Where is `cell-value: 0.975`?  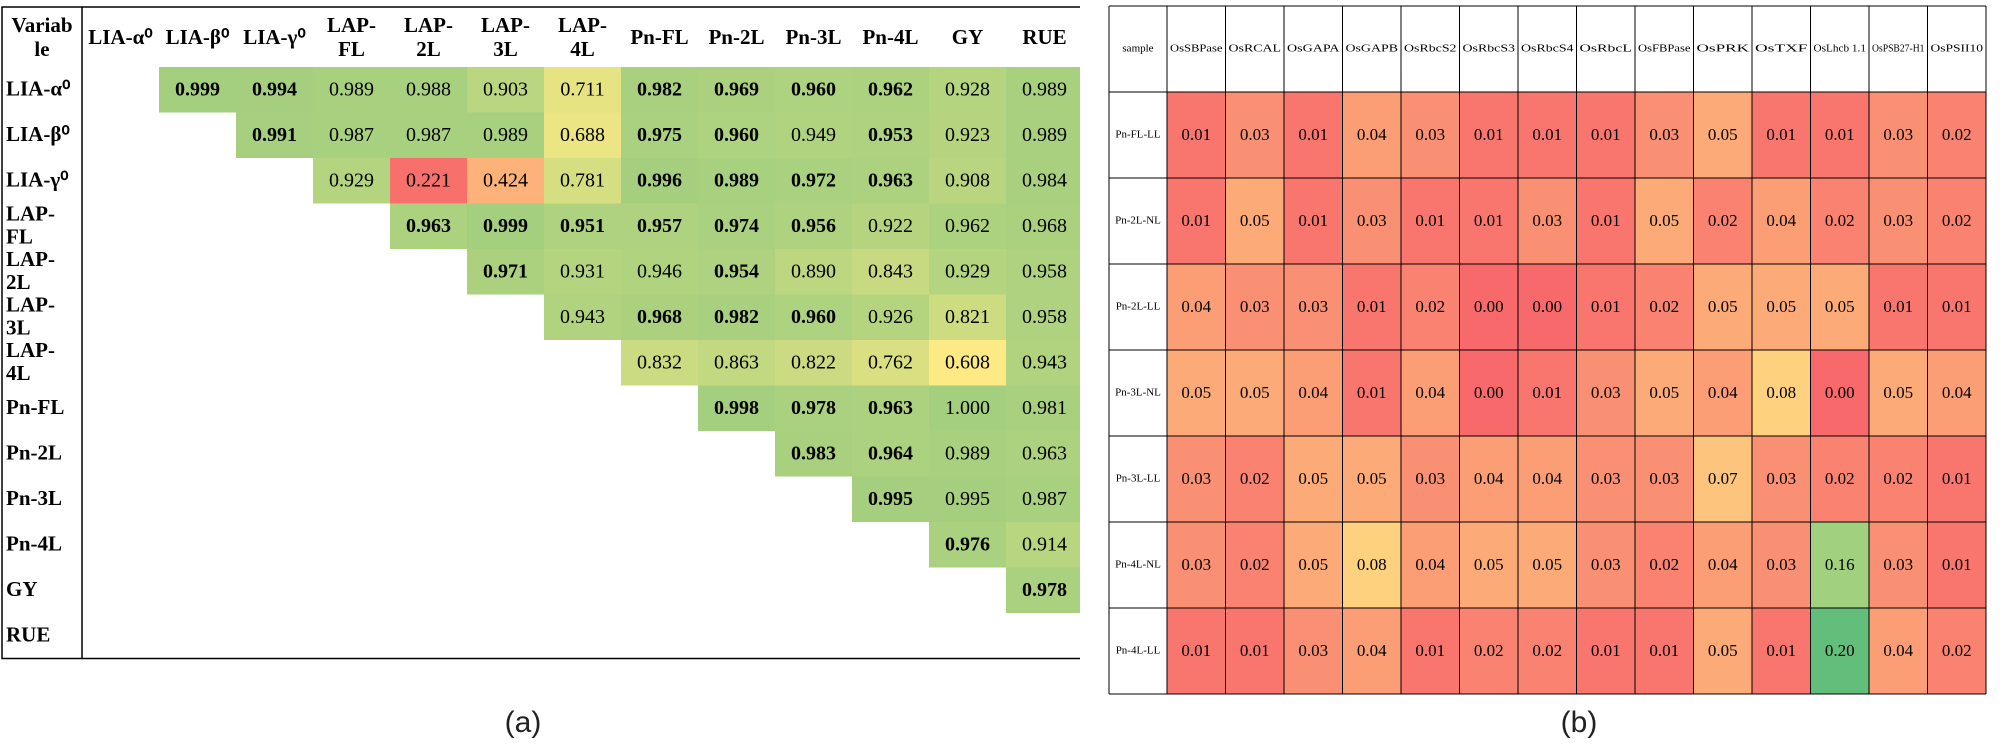 cell-value: 0.975 is located at coordinates (659, 135).